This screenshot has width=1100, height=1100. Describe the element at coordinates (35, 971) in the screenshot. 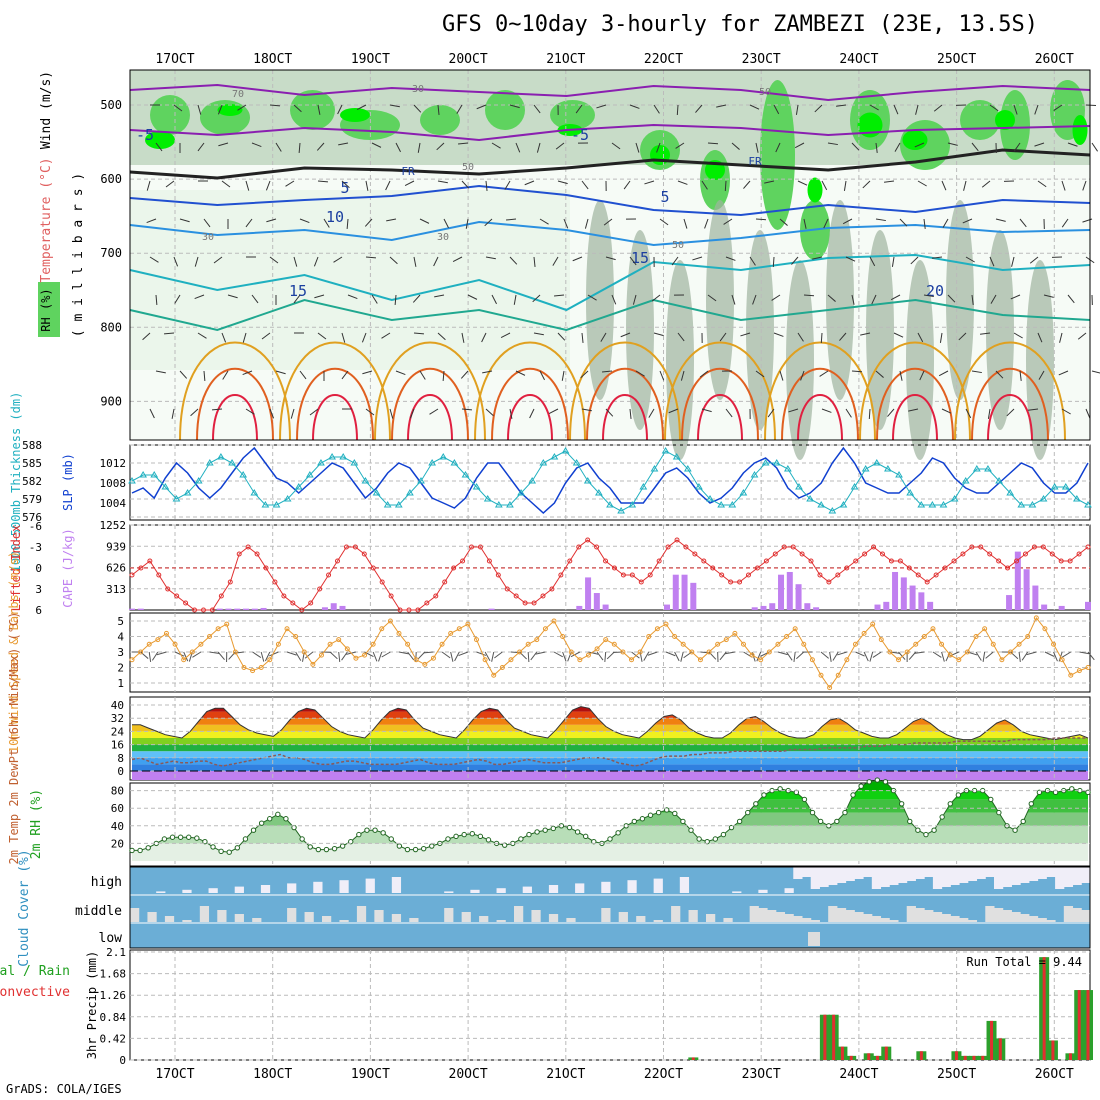

I see `precip-legend-total: Total / Rain` at that location.